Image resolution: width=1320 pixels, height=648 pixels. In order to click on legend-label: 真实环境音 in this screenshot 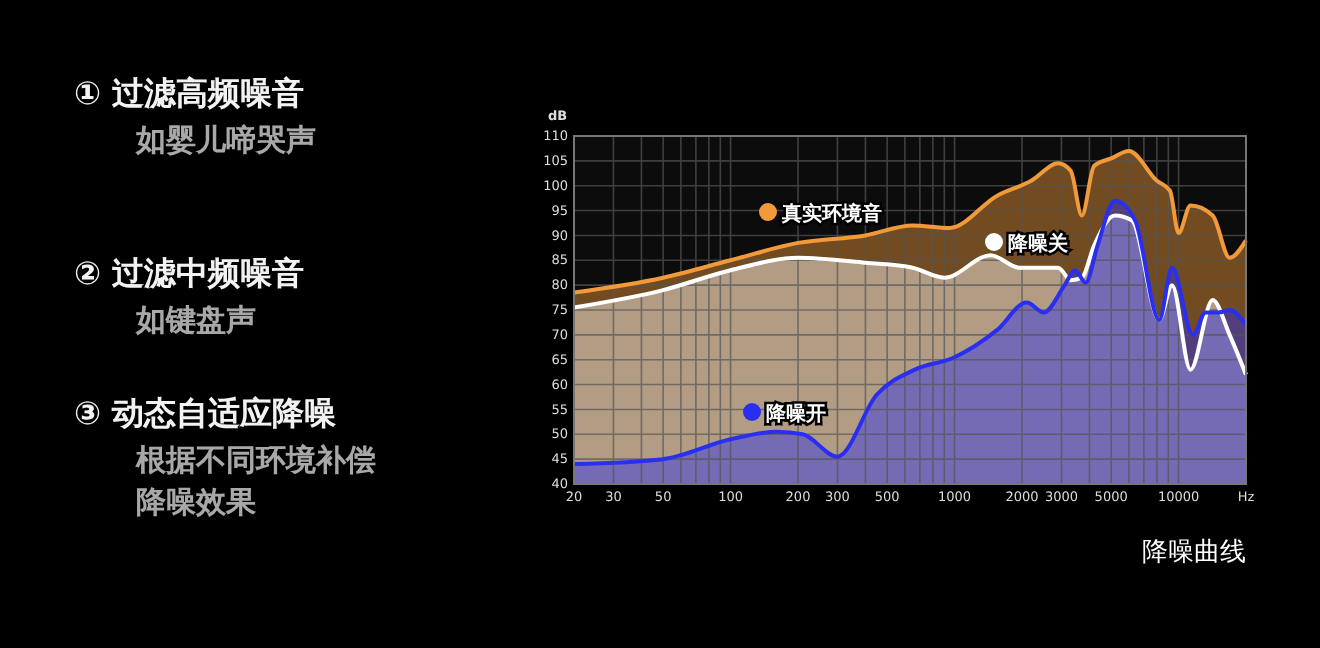, I will do `click(831, 214)`.